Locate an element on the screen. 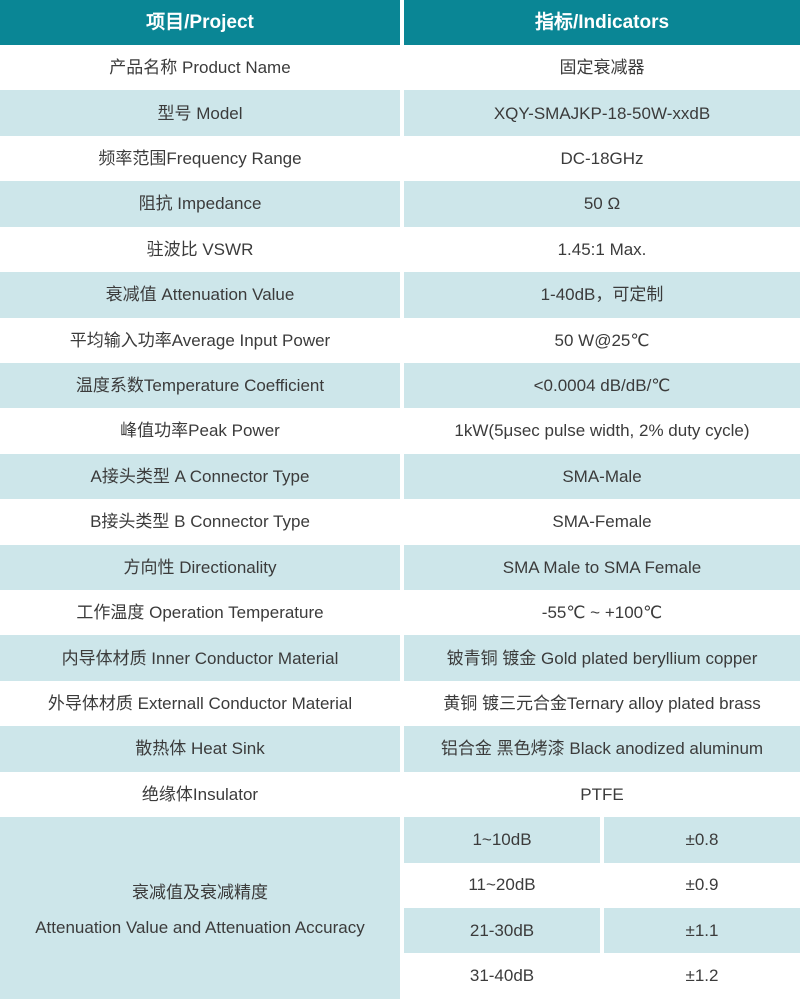 Image resolution: width=800 pixels, height=999 pixels. row-value: 黄铜 镀三元合金Ternary alloy plated brass is located at coordinates (600, 703).